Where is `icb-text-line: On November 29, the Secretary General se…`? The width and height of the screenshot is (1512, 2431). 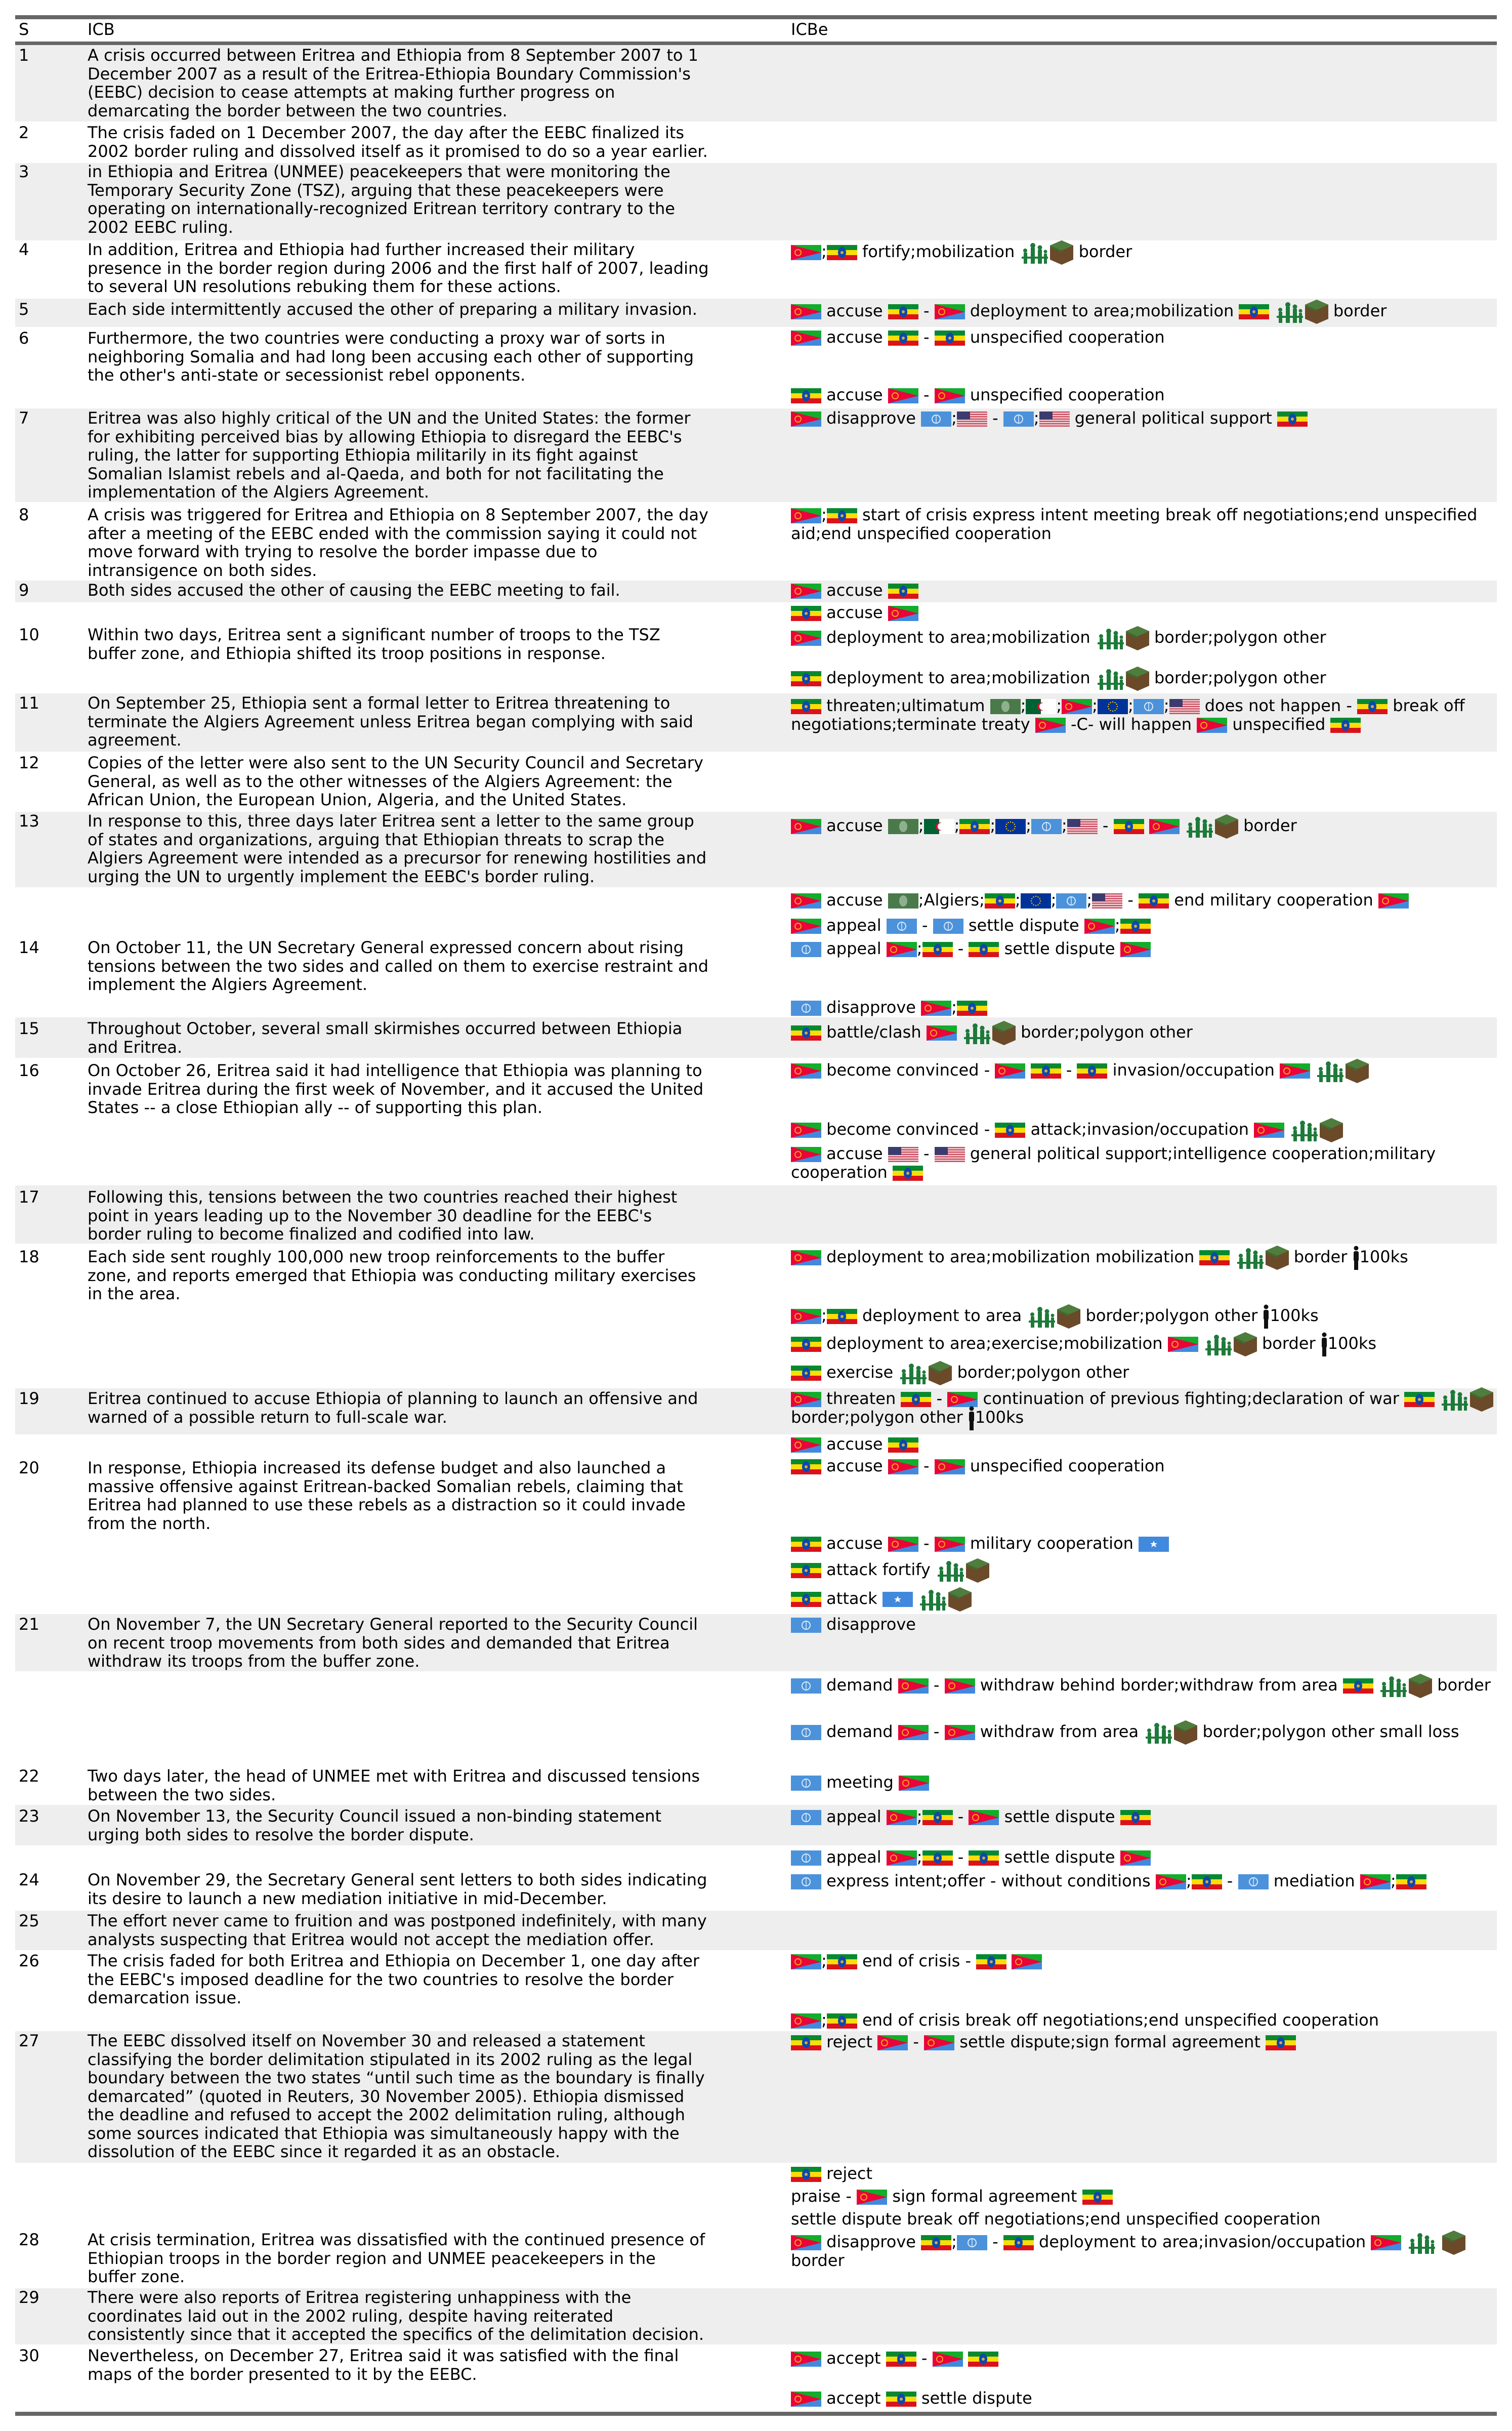 icb-text-line: On November 29, the Secretary General se… is located at coordinates (397, 1879).